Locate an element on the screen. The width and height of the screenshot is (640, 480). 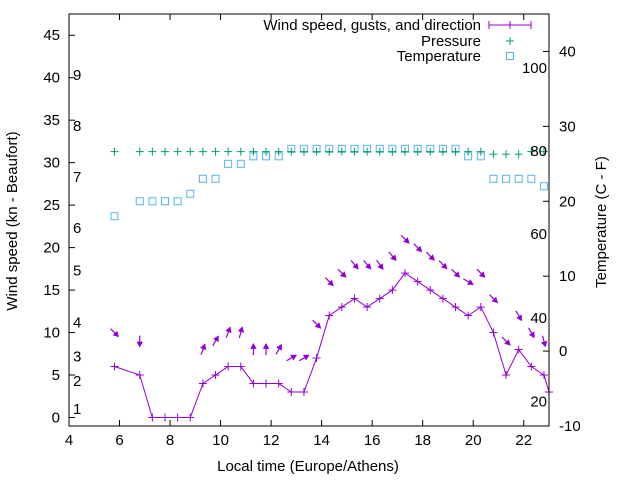
pressure-series is located at coordinates (329, 153).